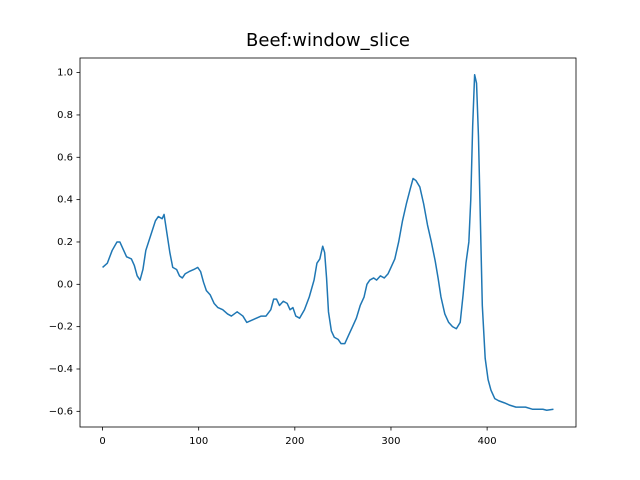 This screenshot has height=480, width=640. Describe the element at coordinates (65, 73) in the screenshot. I see `y-tick-label: 1.0` at that location.